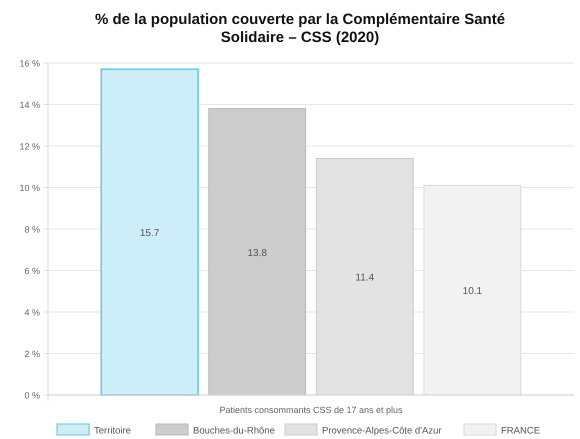  I want to click on bar, so click(149, 232).